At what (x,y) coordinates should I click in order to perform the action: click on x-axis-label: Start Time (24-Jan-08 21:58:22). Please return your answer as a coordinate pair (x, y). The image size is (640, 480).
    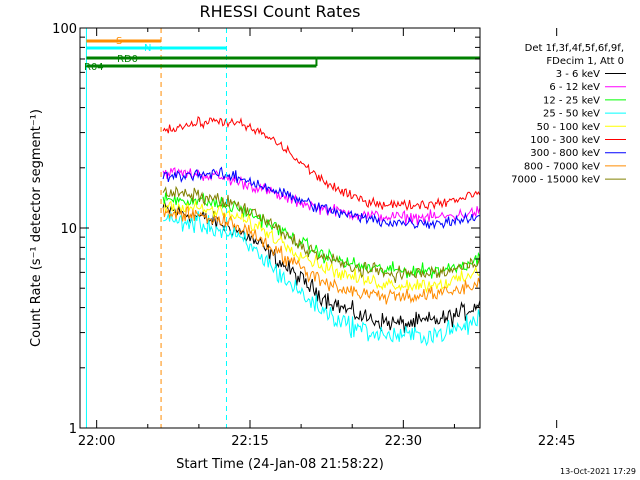
    Looking at the image, I should click on (280, 464).